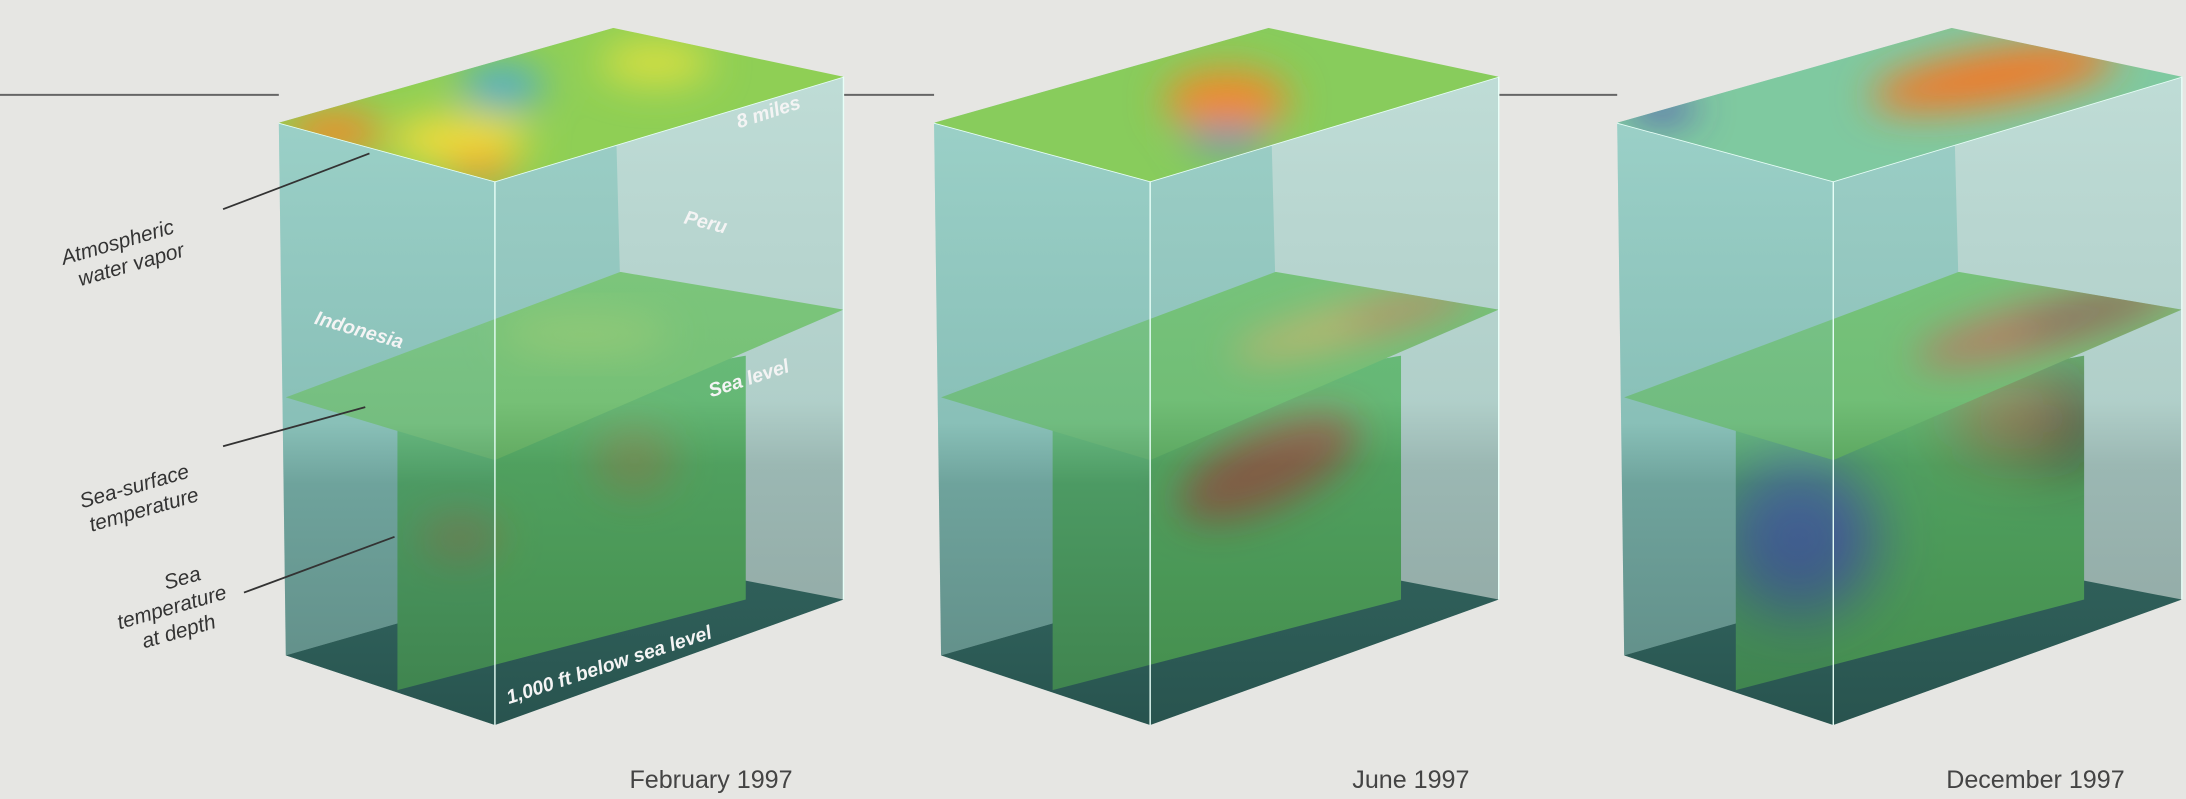 This screenshot has width=2186, height=799. What do you see at coordinates (710, 780) in the screenshot?
I see `caption: February 1997` at bounding box center [710, 780].